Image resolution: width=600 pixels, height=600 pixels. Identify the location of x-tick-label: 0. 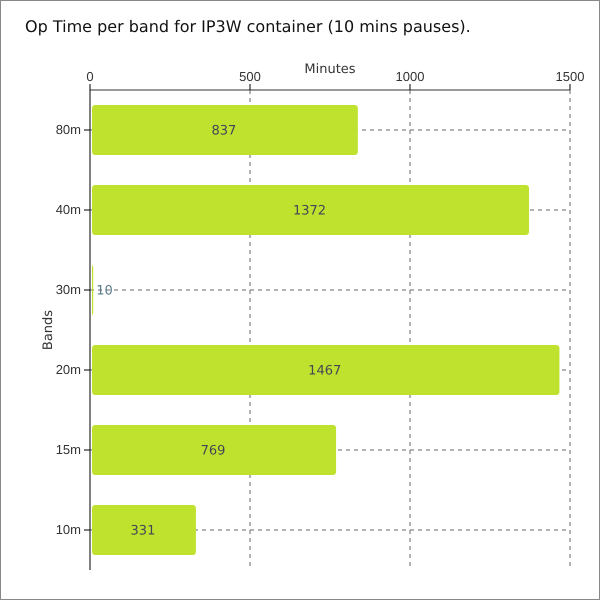
(90, 76).